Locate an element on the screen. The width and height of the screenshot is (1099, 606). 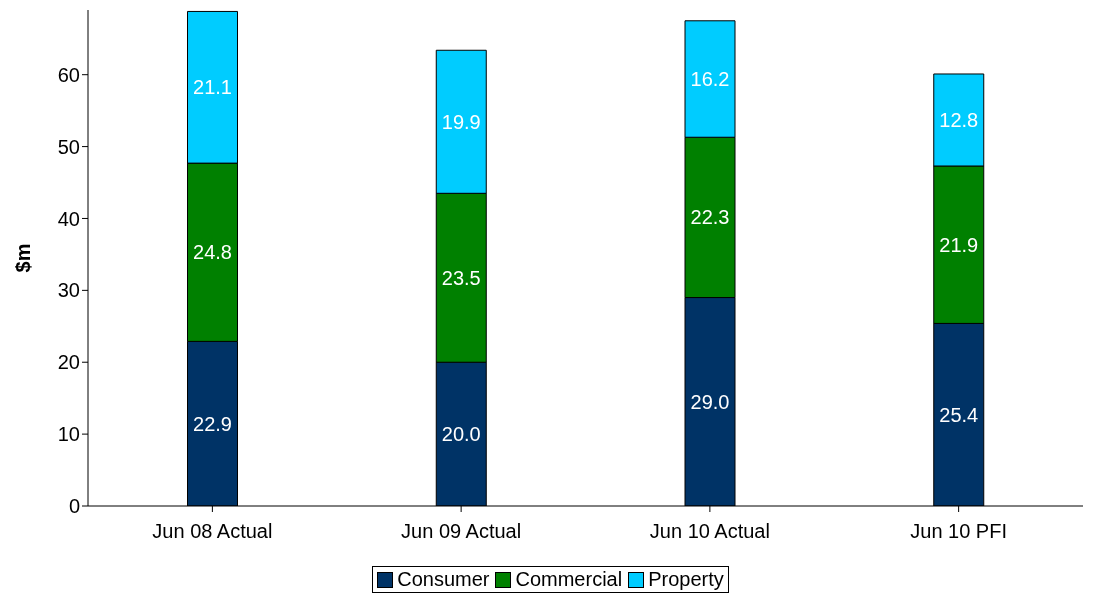
data-label: 20.0 is located at coordinates (461, 434).